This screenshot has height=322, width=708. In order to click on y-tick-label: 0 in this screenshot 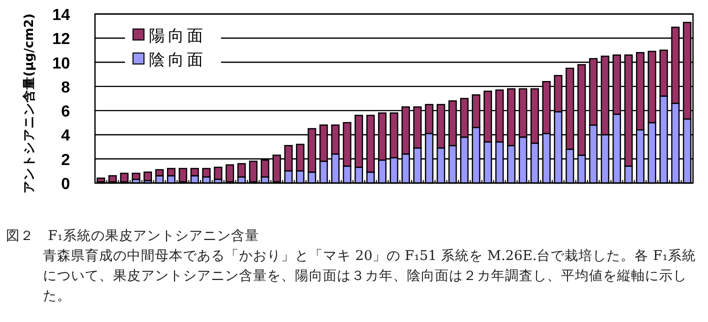, I will do `click(65, 184)`.